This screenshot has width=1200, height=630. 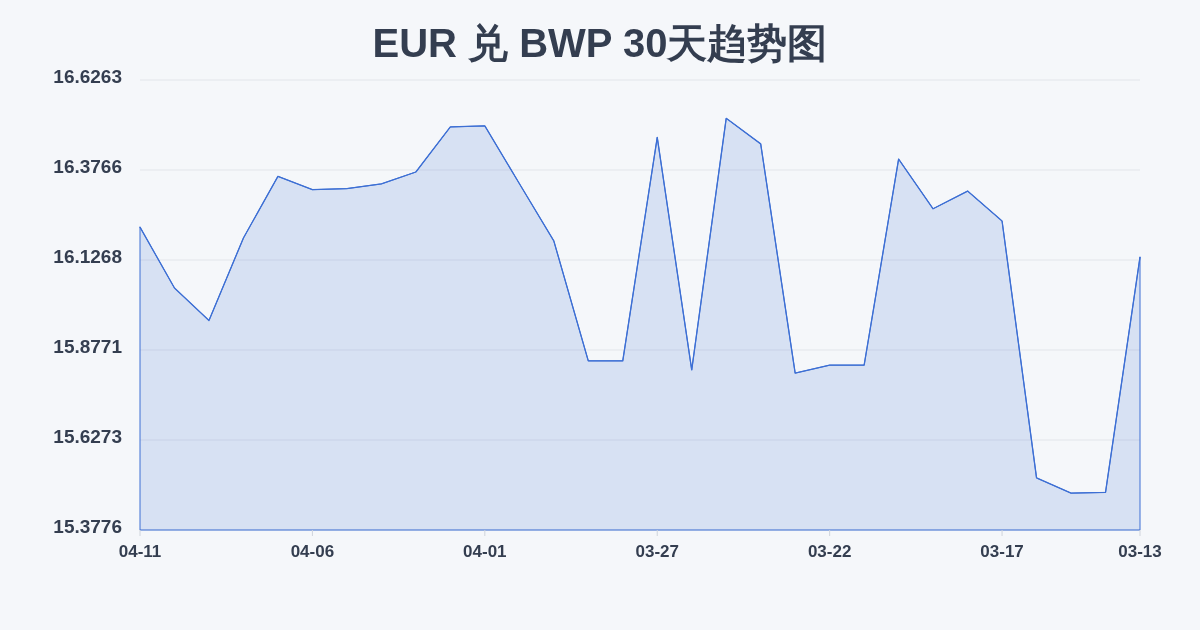 I want to click on y-tick-label: 16.3766, so click(x=87, y=166).